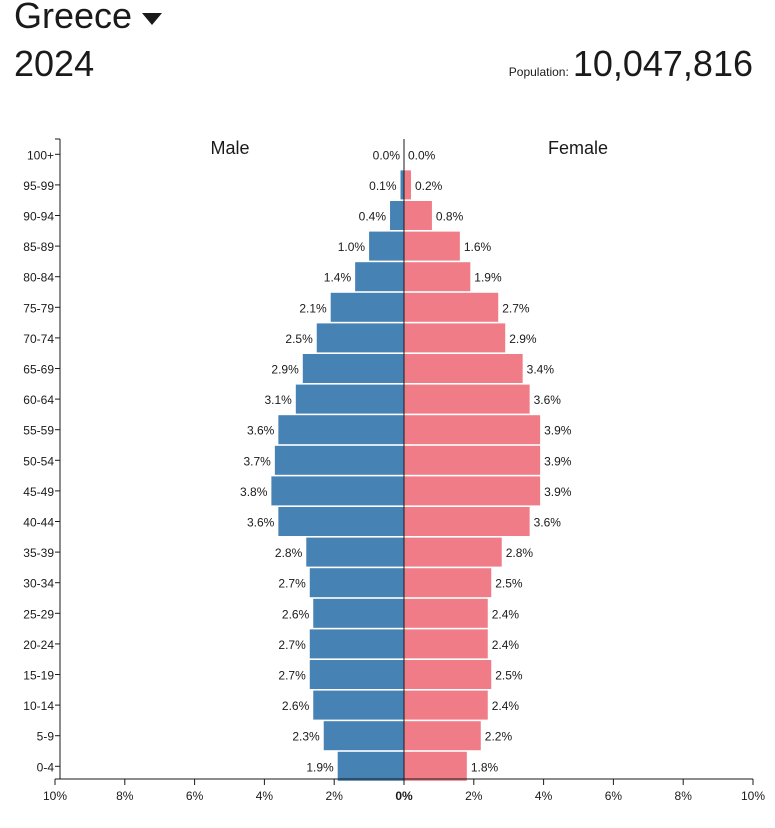 The height and width of the screenshot is (828, 775). Describe the element at coordinates (40, 155) in the screenshot. I see `age-group-label: 100+` at that location.